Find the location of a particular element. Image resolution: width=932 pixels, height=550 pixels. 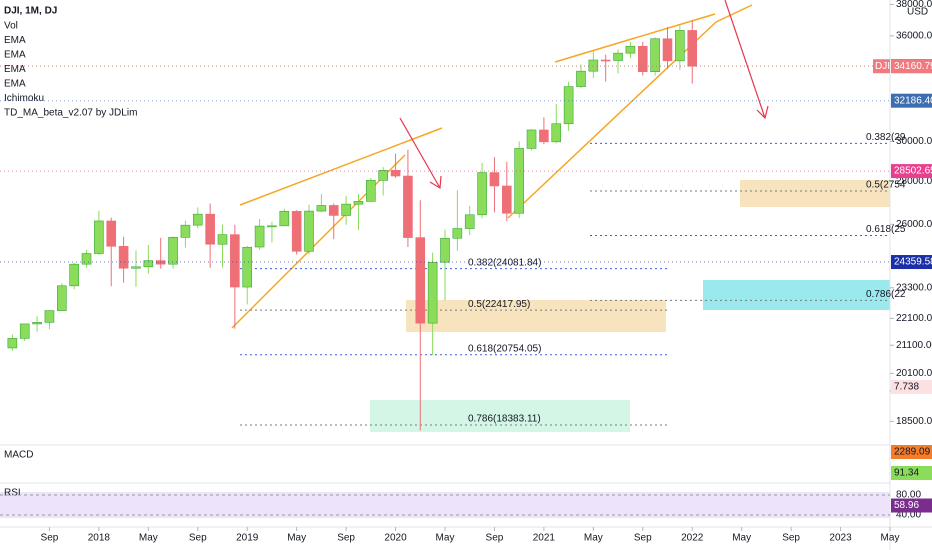

y-tick-label: 20100.00 is located at coordinates (914, 373).